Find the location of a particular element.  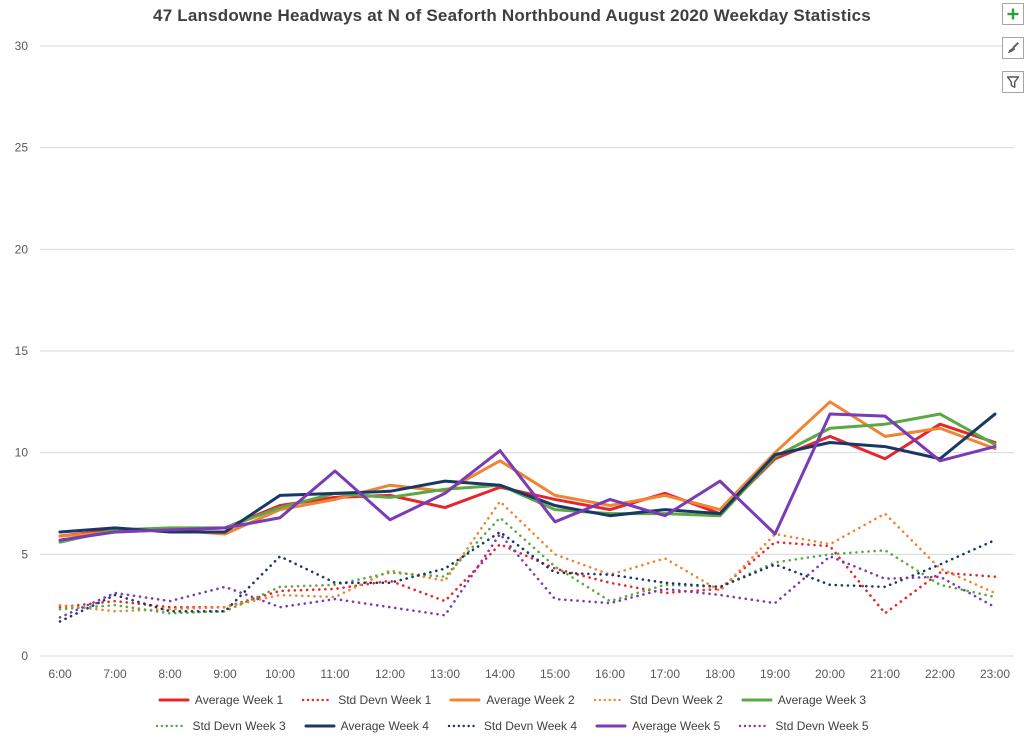

legend-item-label: Average Week 3 is located at coordinates (822, 700).